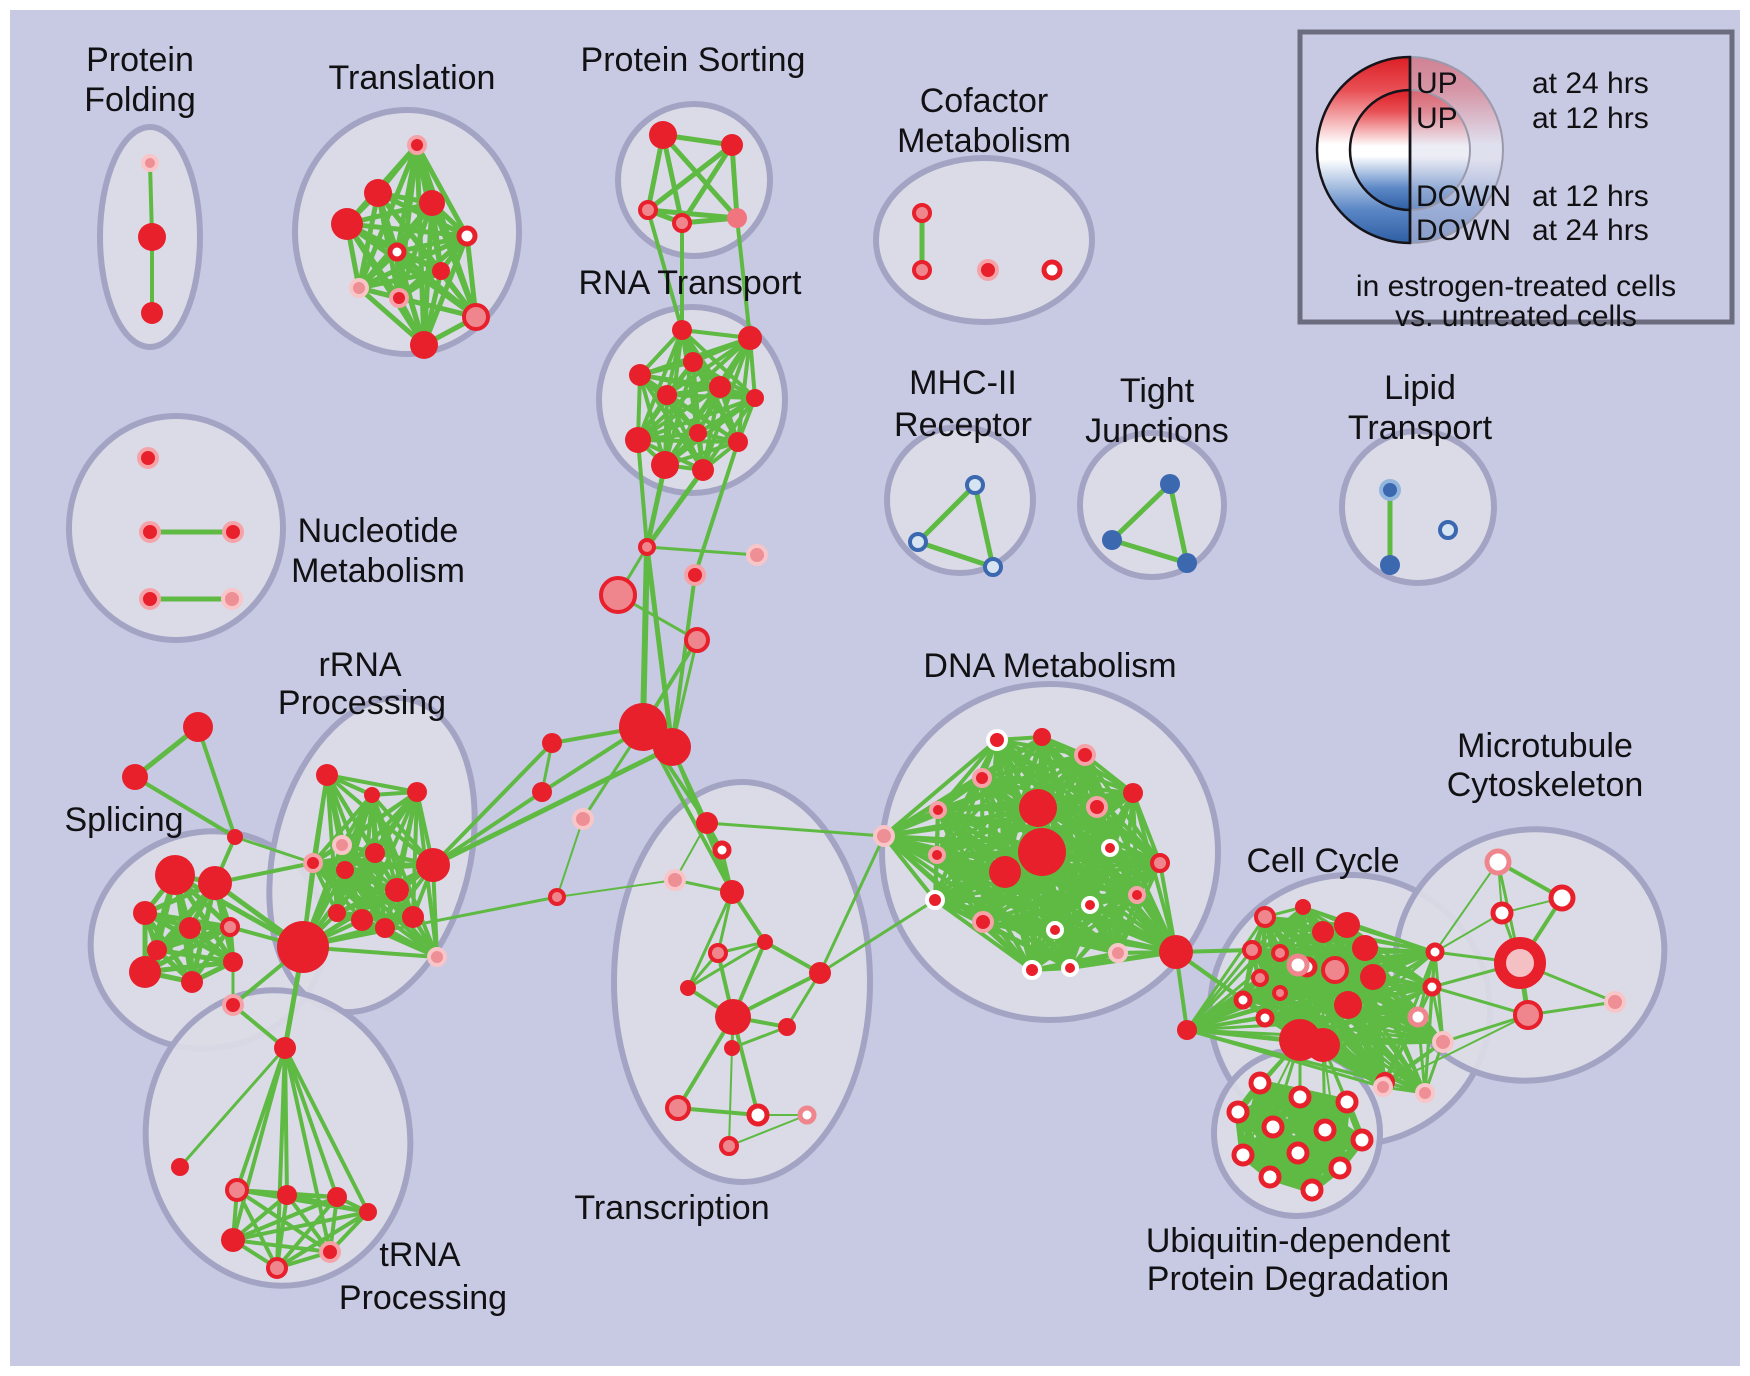 The image size is (1750, 1376). What do you see at coordinates (135, 777) in the screenshot?
I see `gene-node-x1` at bounding box center [135, 777].